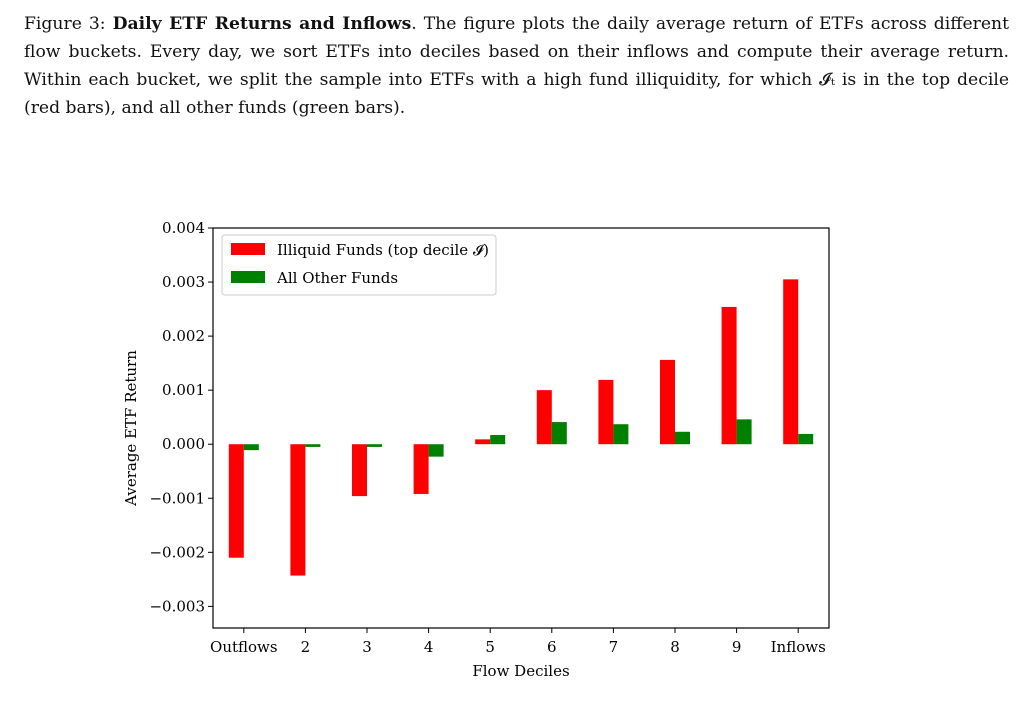 This screenshot has height=701, width=1024. What do you see at coordinates (262, 24) in the screenshot?
I see `figure-title: Daily ETF Returns and Inflows` at bounding box center [262, 24].